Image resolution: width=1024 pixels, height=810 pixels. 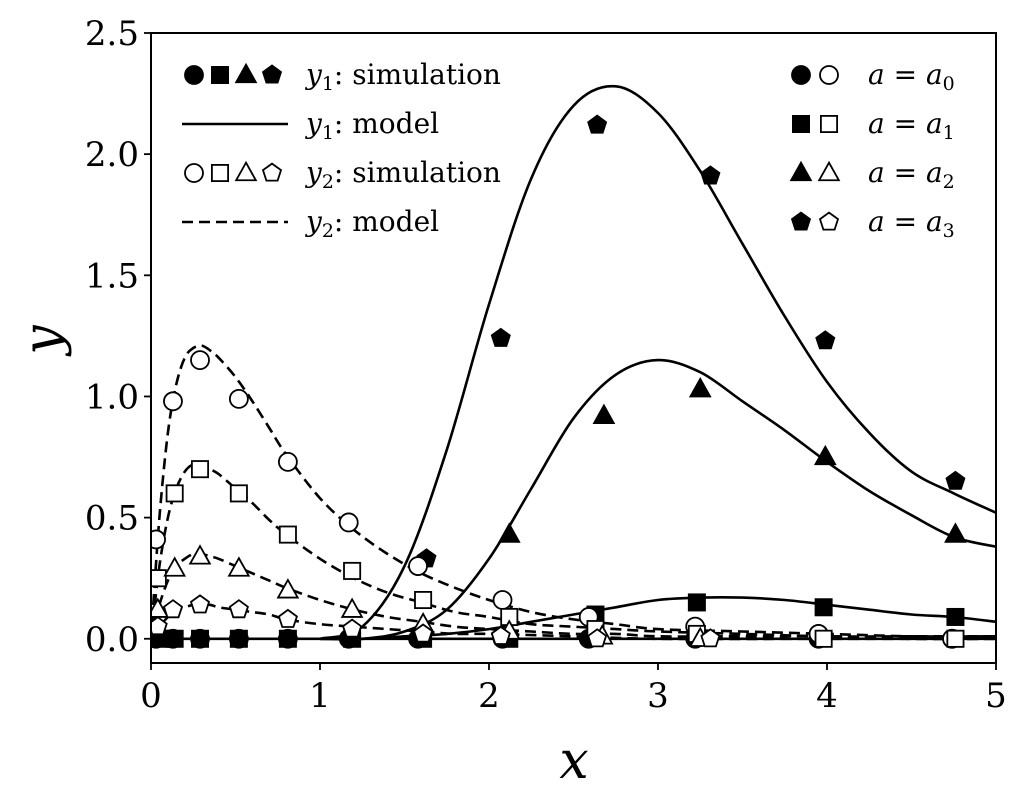 What do you see at coordinates (219, 172) in the screenshot?
I see `legend-marker-square` at bounding box center [219, 172].